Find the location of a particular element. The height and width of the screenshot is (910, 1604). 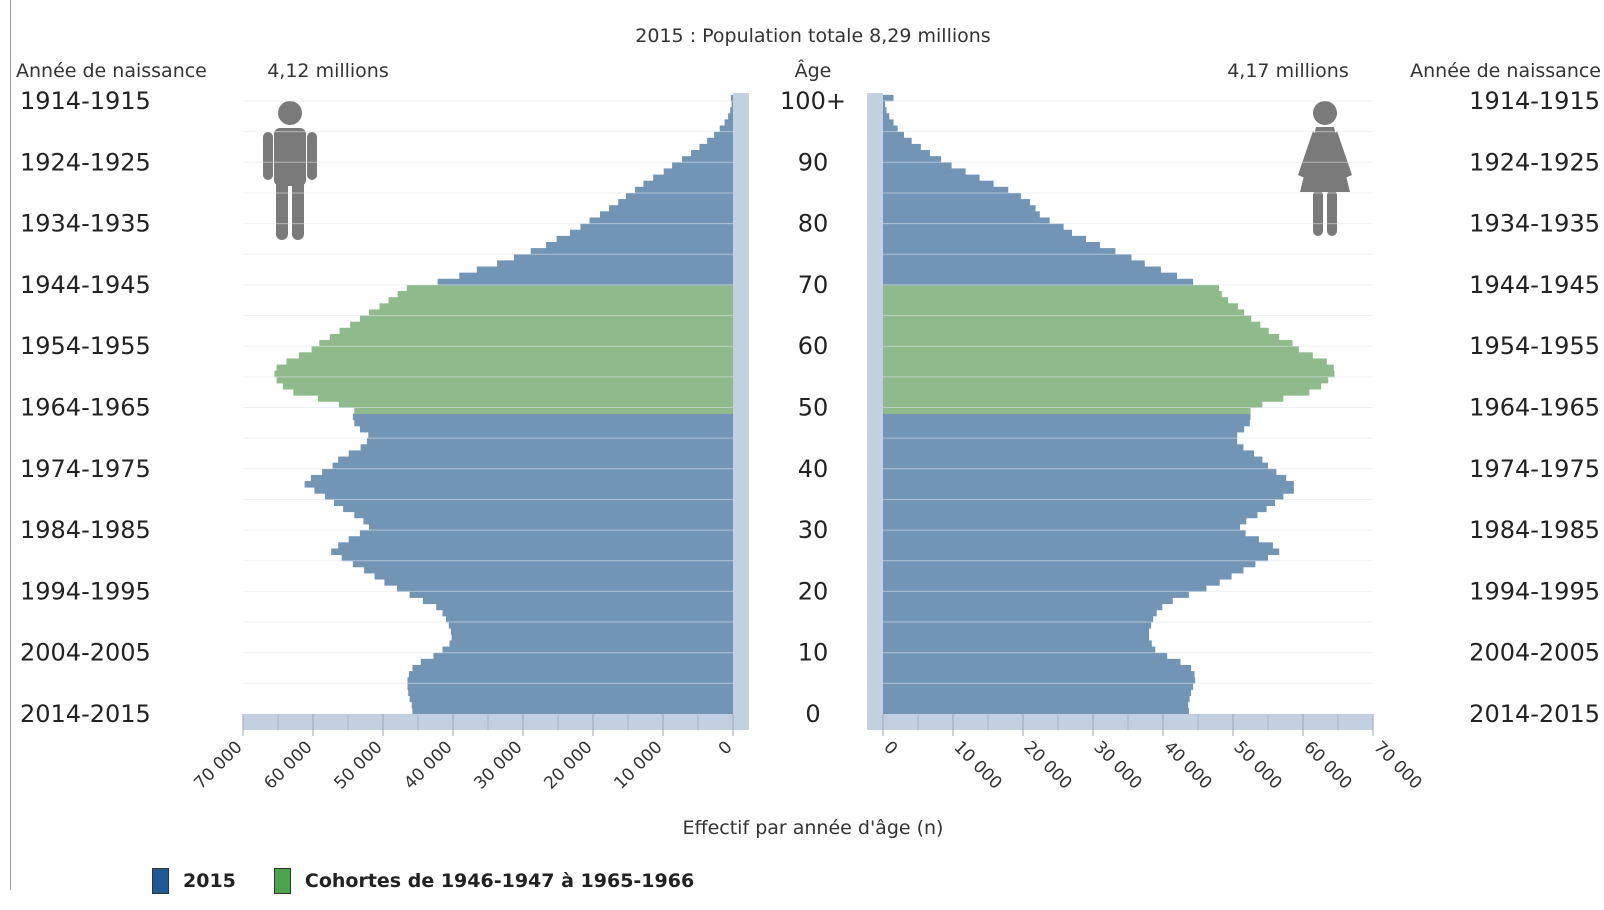

birth-year-left-50: 1964-1965 is located at coordinates (85, 408).